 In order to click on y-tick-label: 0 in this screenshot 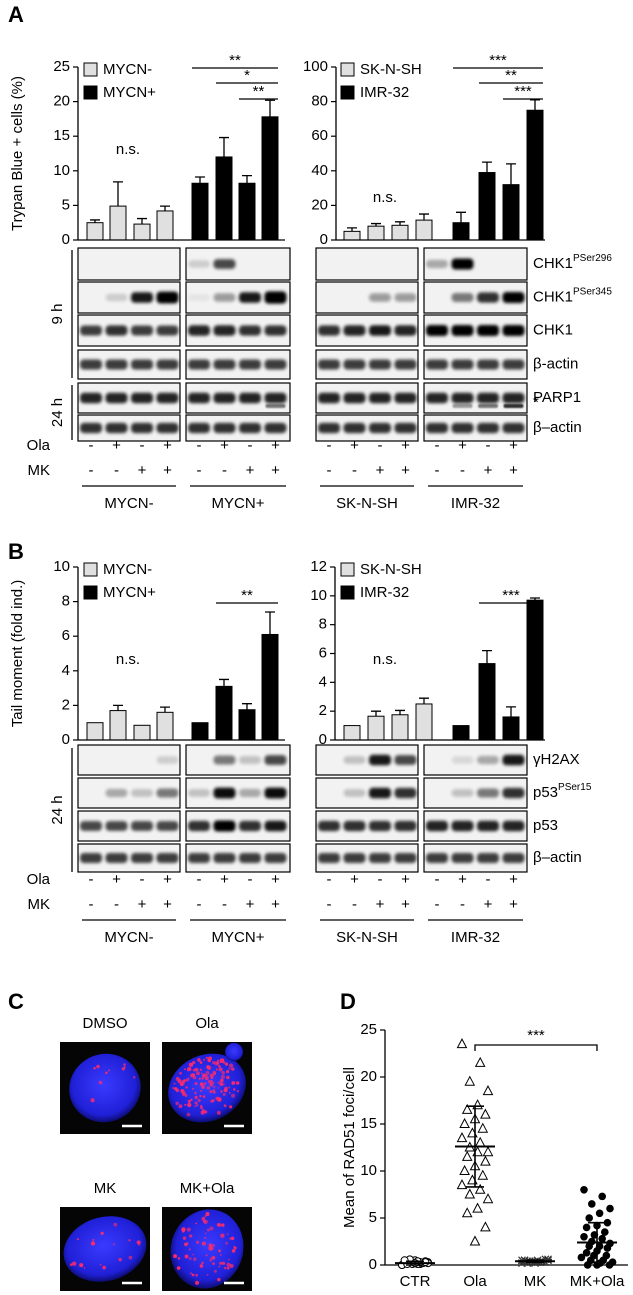, I will do `click(66, 239)`.